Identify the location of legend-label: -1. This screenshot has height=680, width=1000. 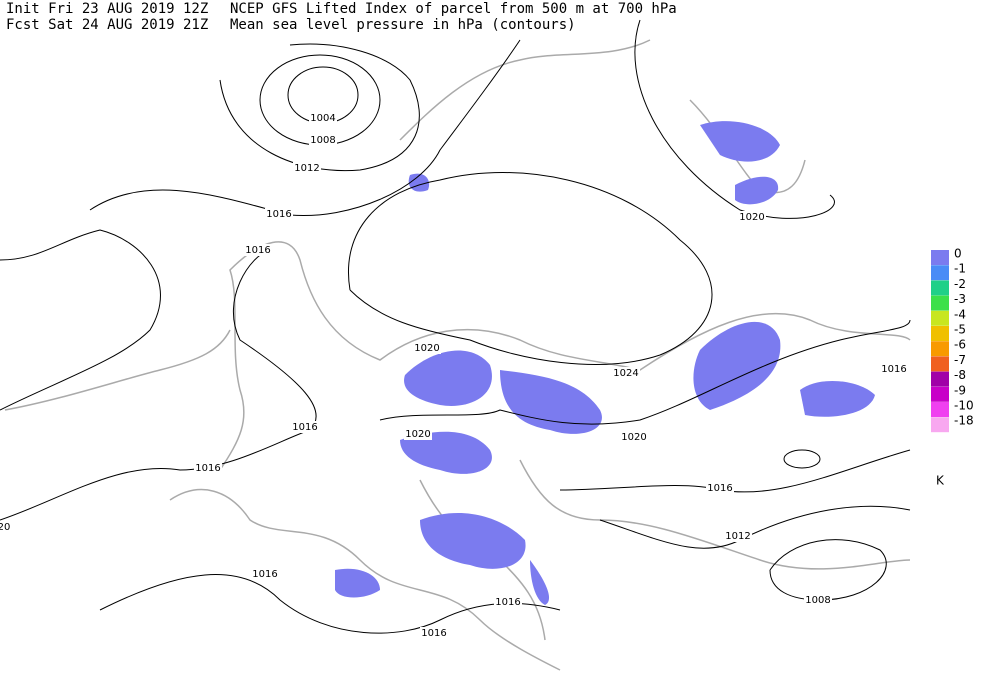
(960, 269).